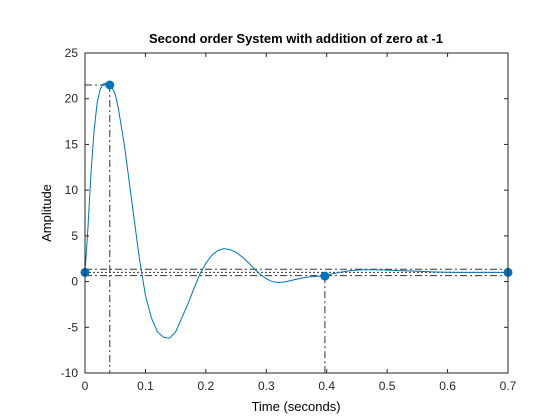 This screenshot has height=420, width=560. Describe the element at coordinates (72, 144) in the screenshot. I see `y-tick-label: 15` at that location.